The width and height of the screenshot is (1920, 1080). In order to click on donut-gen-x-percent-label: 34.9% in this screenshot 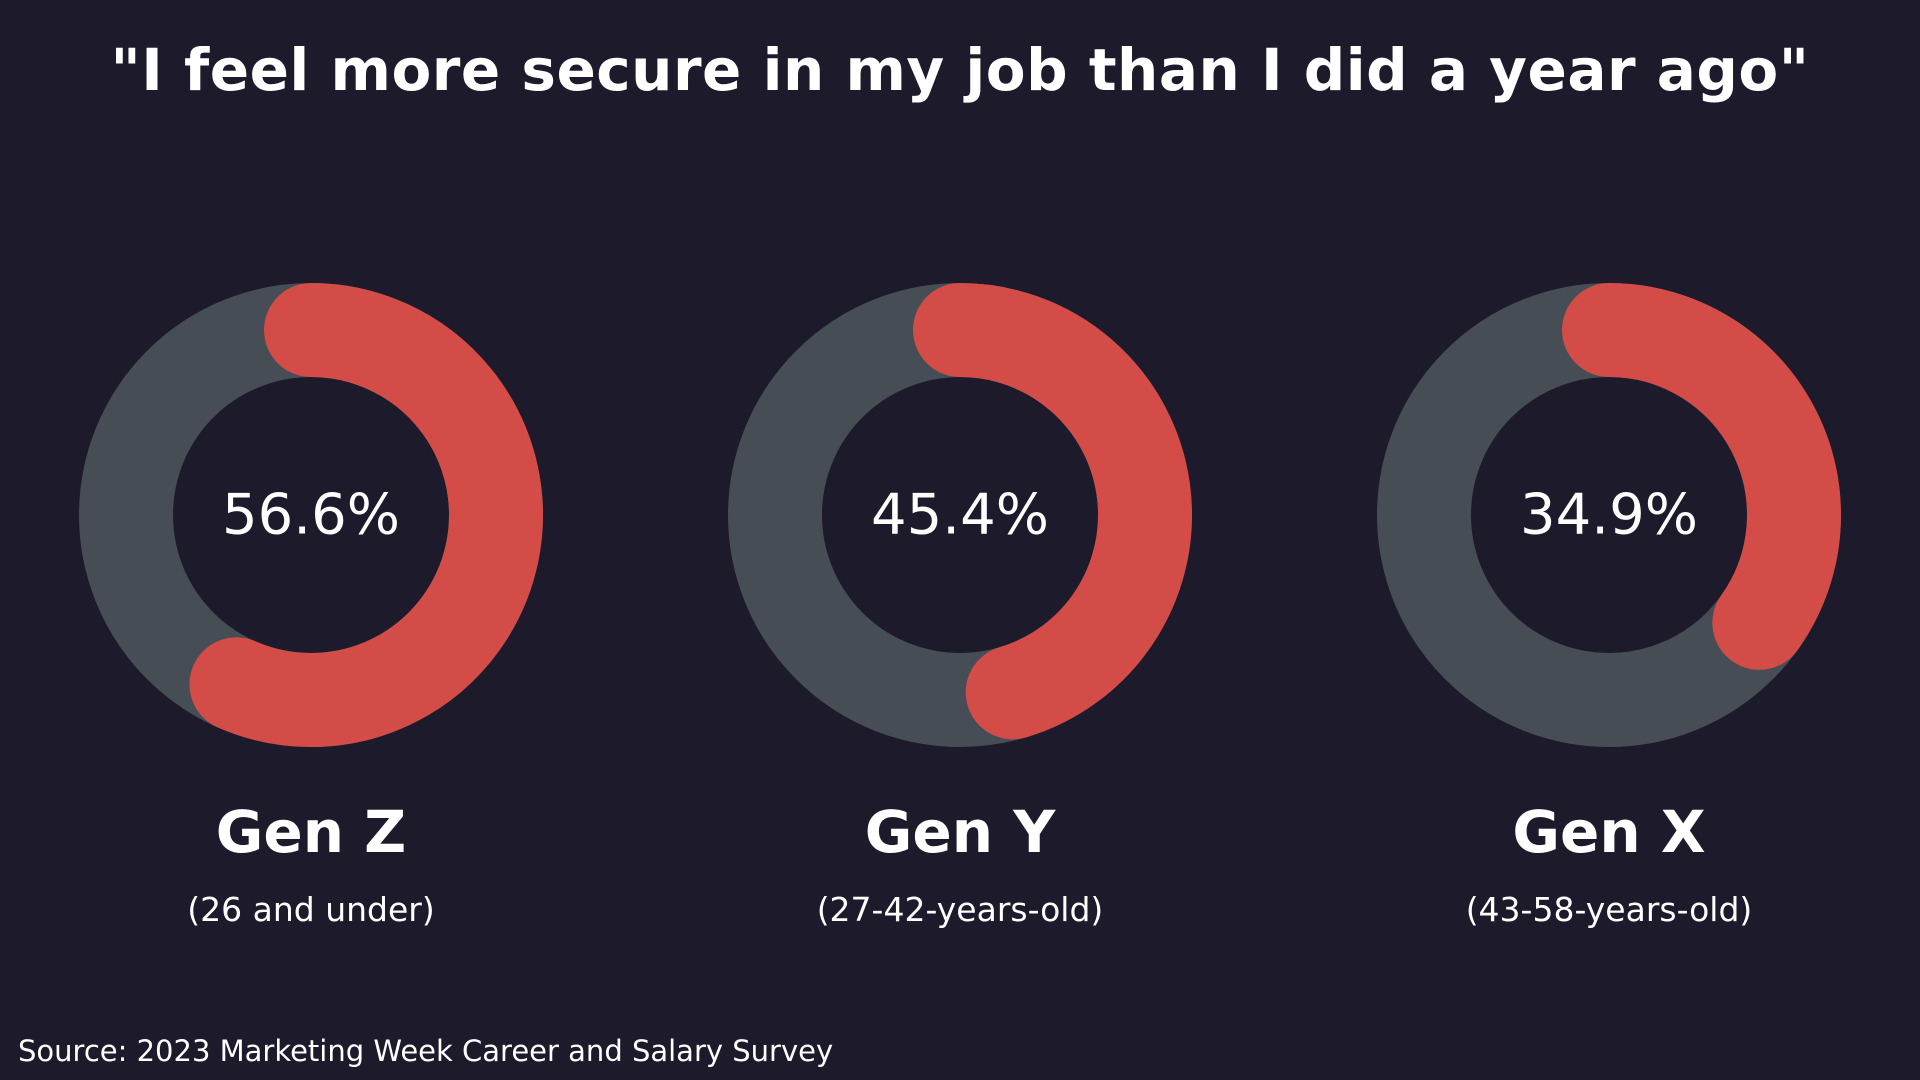, I will do `click(1609, 515)`.